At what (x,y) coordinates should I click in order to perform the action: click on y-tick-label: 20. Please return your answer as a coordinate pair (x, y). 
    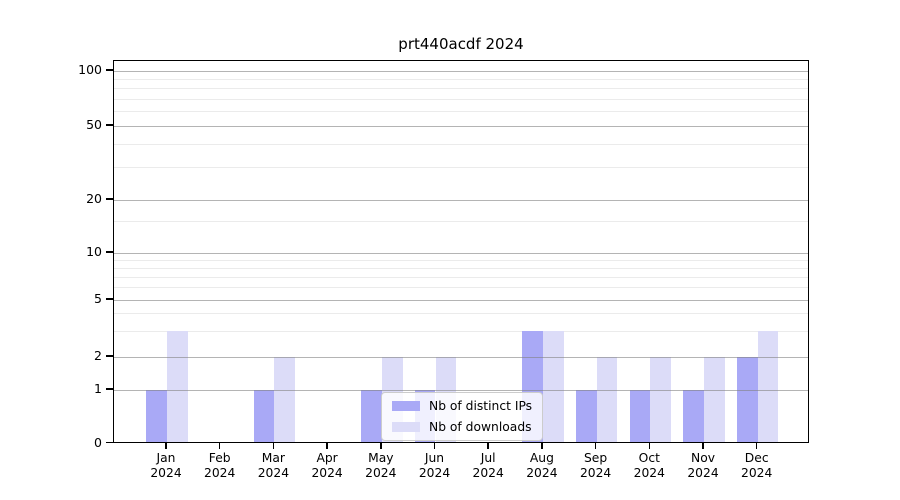
    Looking at the image, I should click on (94, 198).